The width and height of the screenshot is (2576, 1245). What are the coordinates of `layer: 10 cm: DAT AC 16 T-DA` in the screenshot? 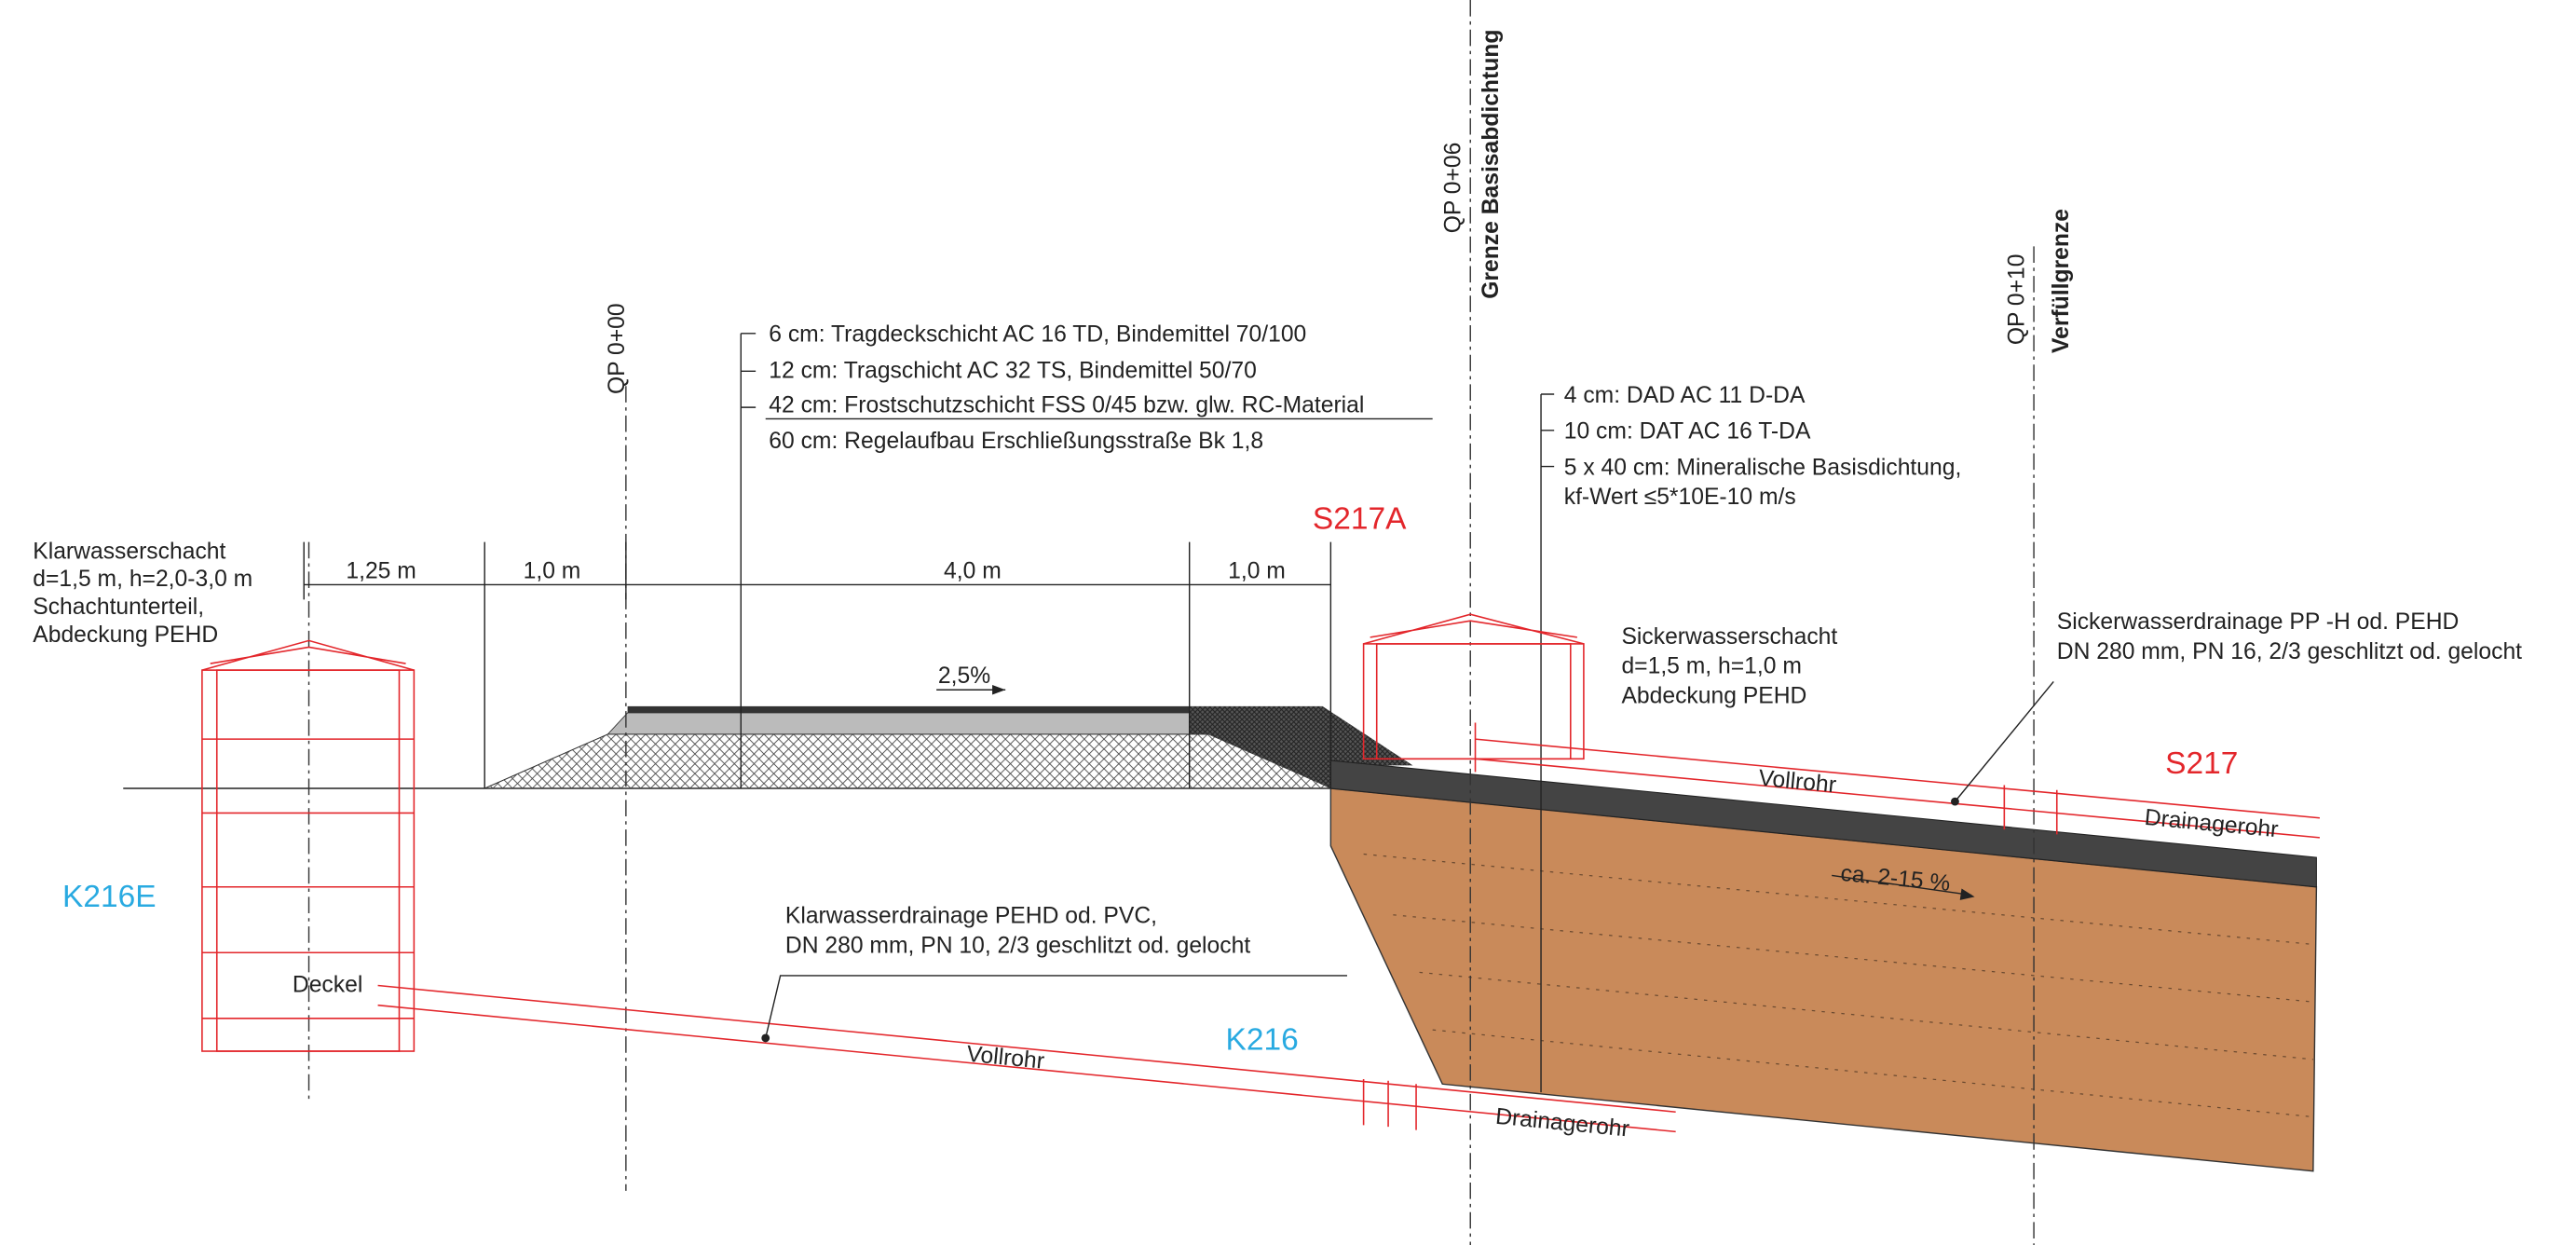 It's located at (1687, 432).